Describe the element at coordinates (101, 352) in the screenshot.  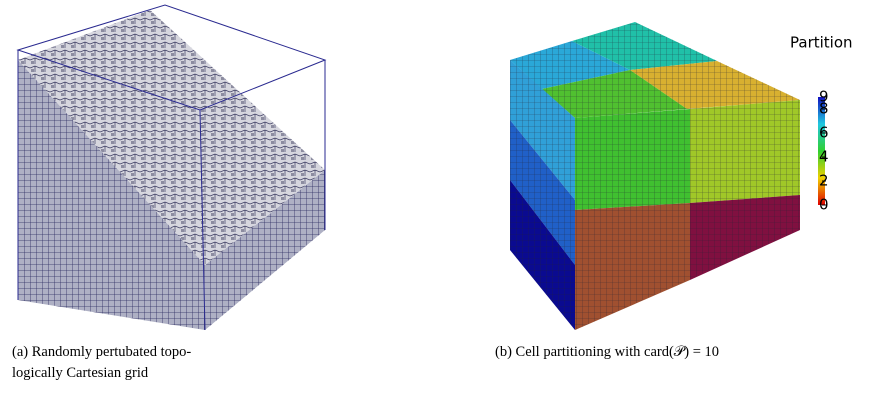
I see `caption: (a) Randomly pertubated topo-` at that location.